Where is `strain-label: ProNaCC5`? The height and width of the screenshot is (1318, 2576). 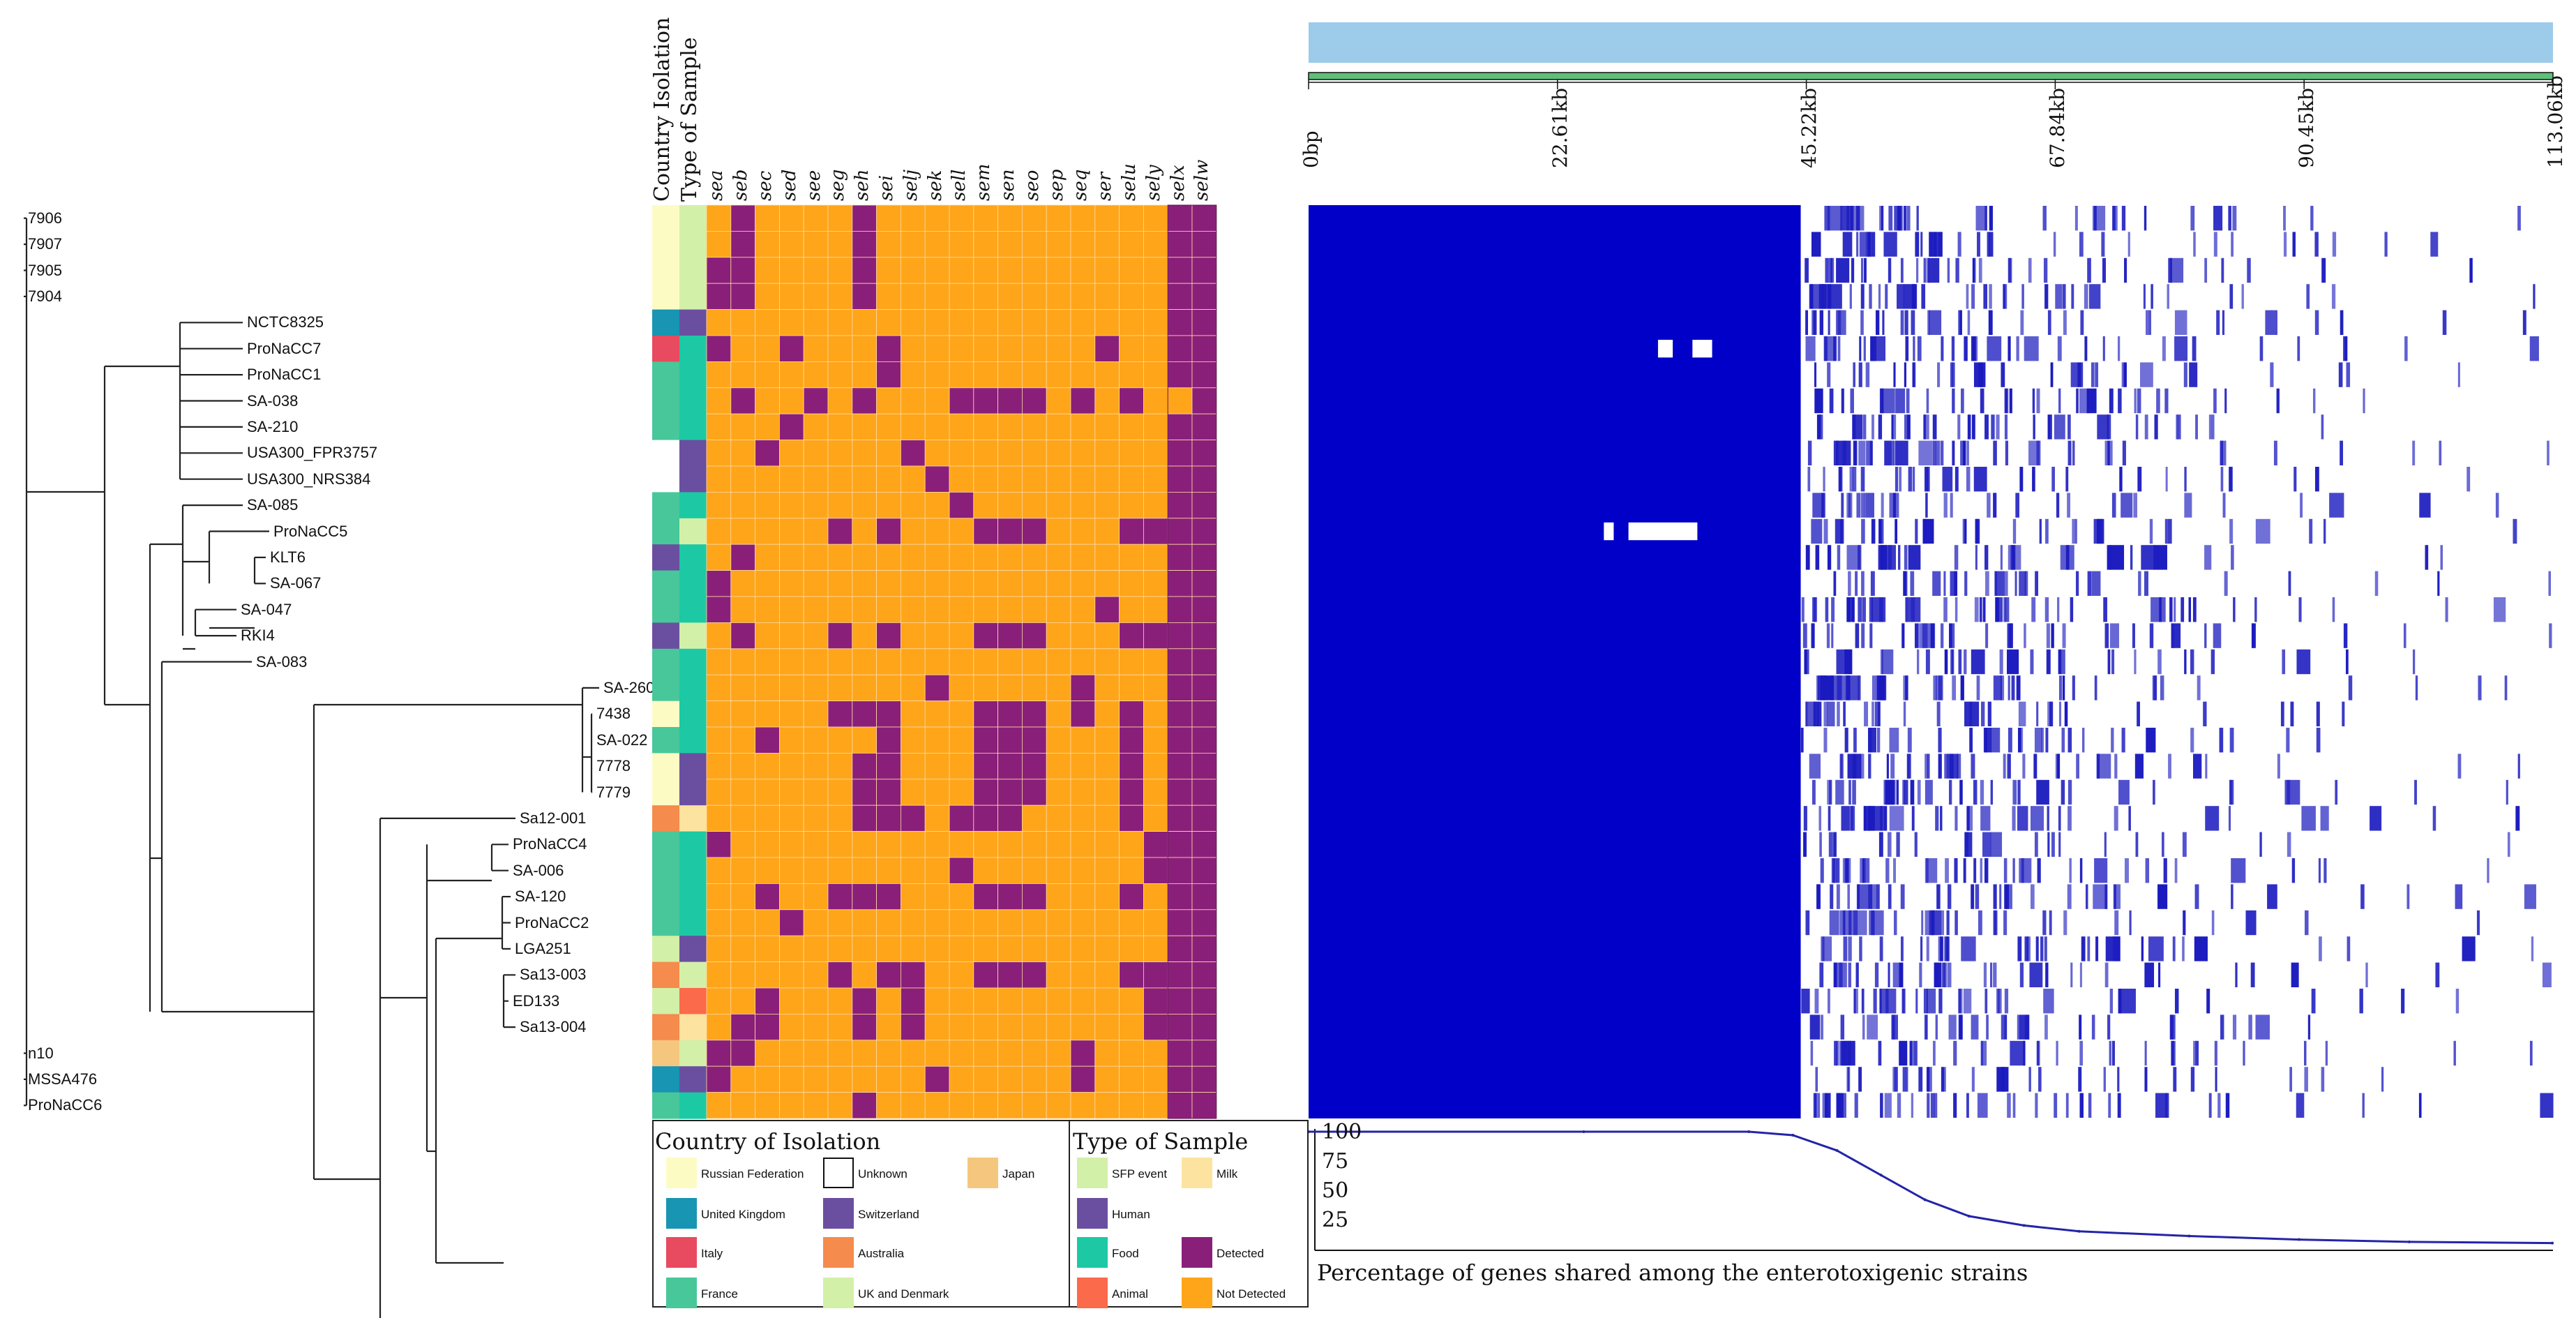
strain-label: ProNaCC5 is located at coordinates (310, 531).